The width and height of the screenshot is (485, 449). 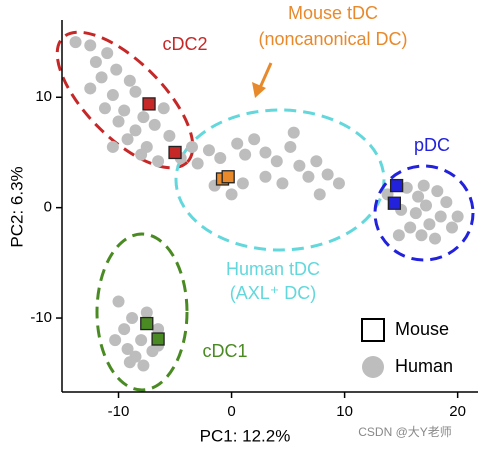 What do you see at coordinates (273, 269) in the screenshot?
I see `cluster-label: Human tDC` at bounding box center [273, 269].